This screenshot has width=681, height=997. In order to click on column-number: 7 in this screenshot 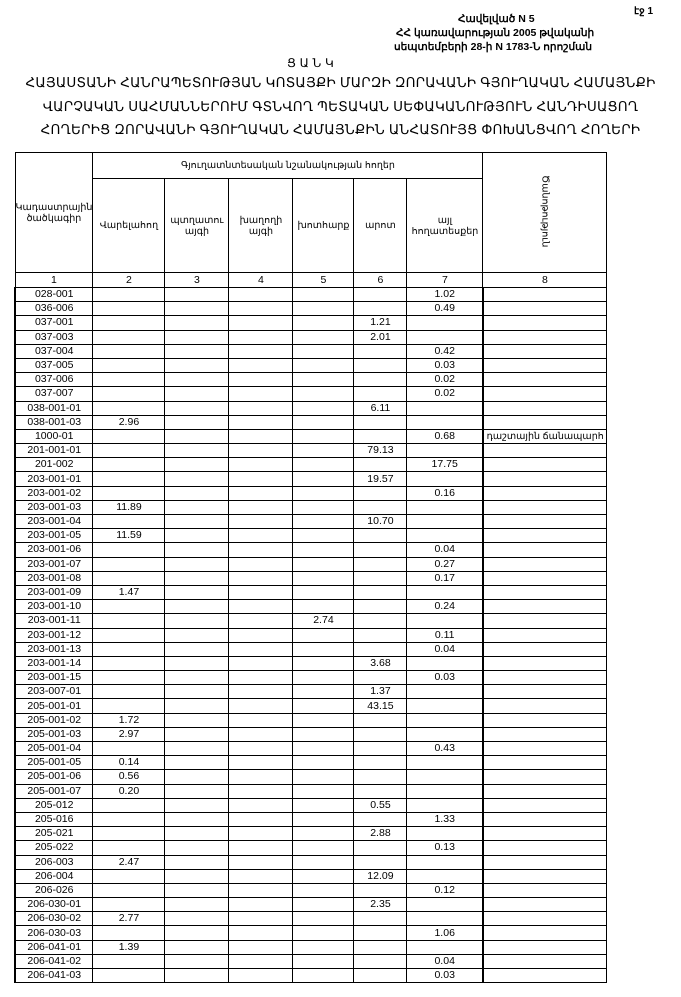, I will do `click(445, 280)`.